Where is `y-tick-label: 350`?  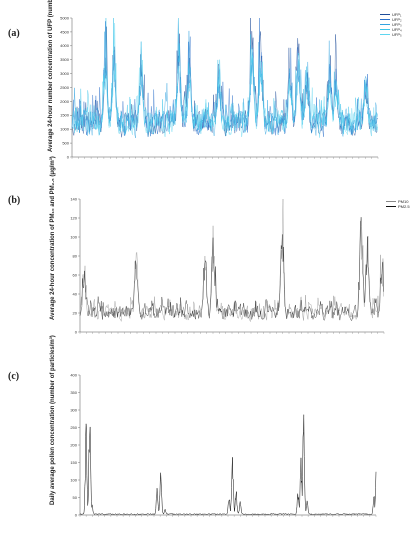
y-tick-label: 350 is located at coordinates (73, 392).